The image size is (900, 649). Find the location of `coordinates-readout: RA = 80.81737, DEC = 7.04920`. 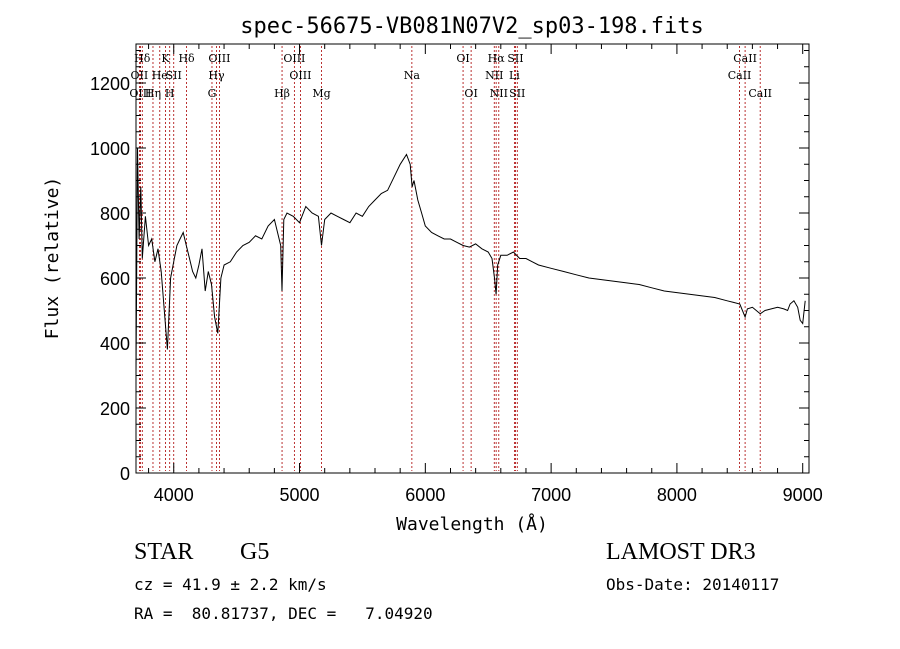

coordinates-readout: RA = 80.81737, DEC = 7.04920 is located at coordinates (283, 613).